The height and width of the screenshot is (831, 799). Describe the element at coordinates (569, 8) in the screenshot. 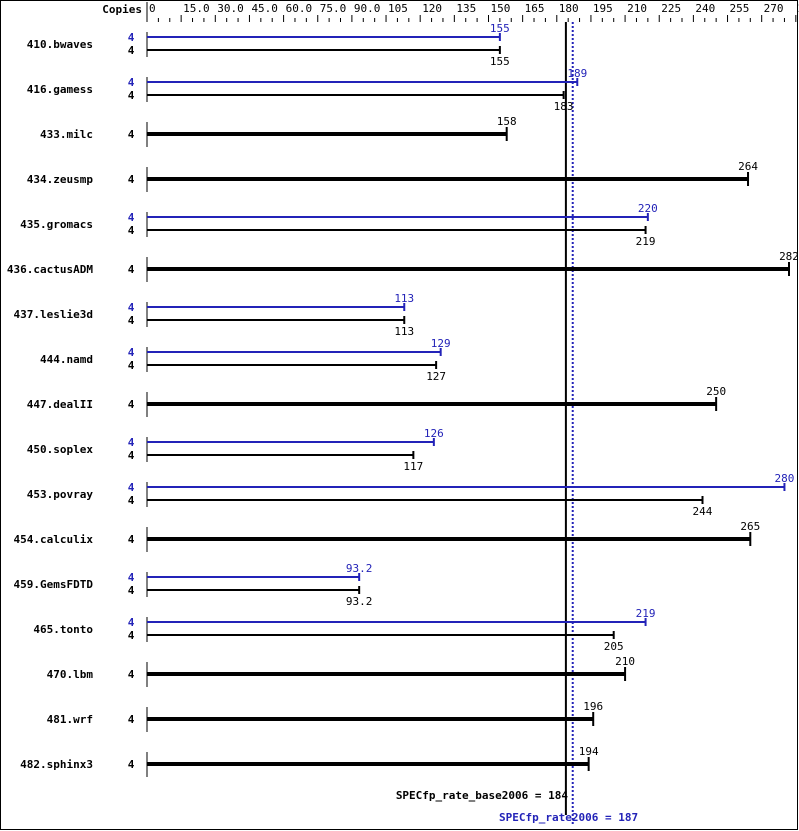

I see `tick-label: 180` at that location.